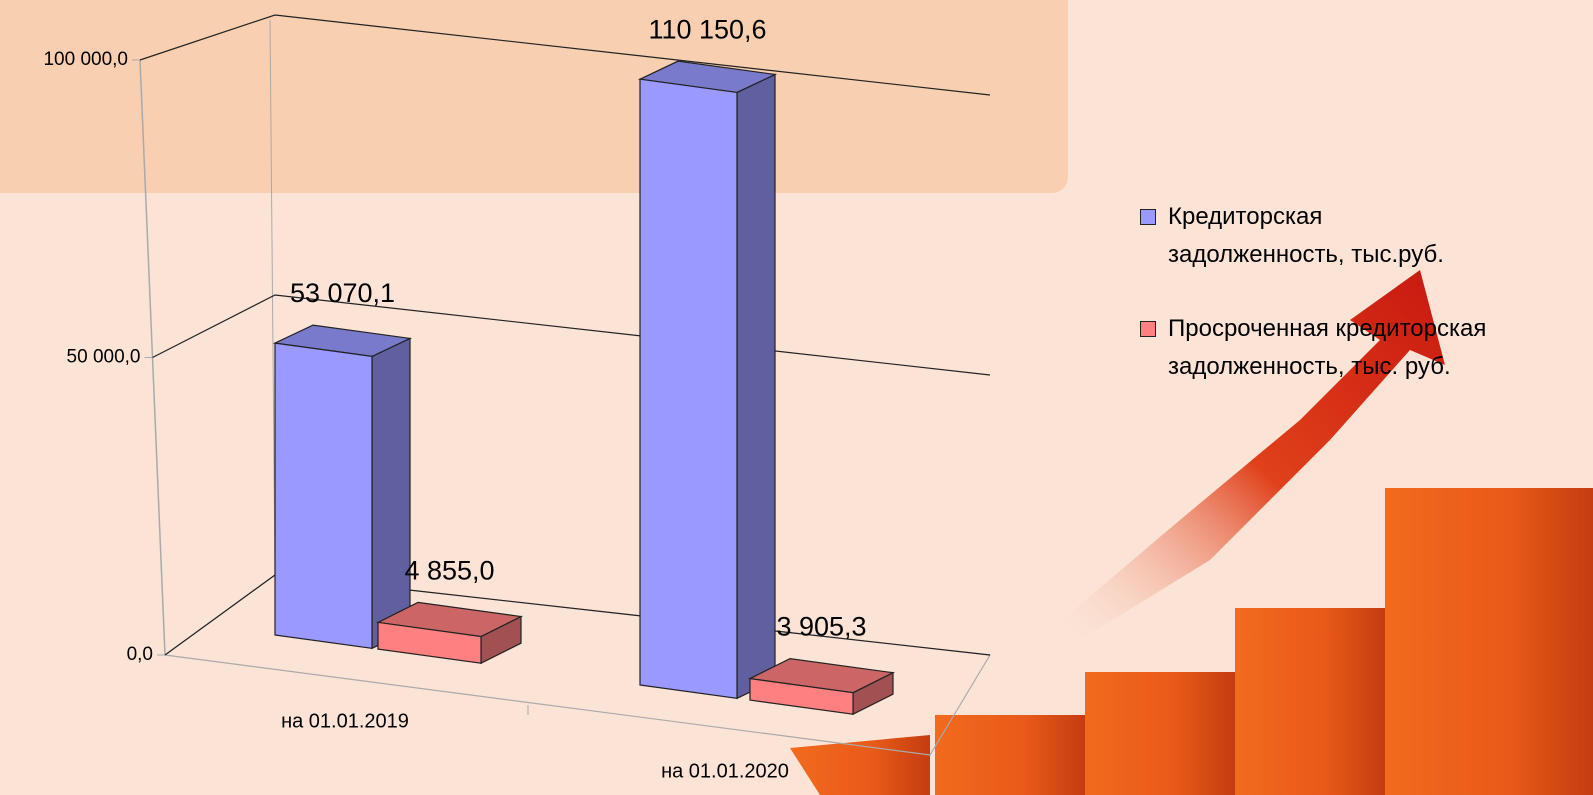  What do you see at coordinates (1306, 235) in the screenshot?
I see `legend-label: Кредиторская задолженность, тыс.руб.` at bounding box center [1306, 235].